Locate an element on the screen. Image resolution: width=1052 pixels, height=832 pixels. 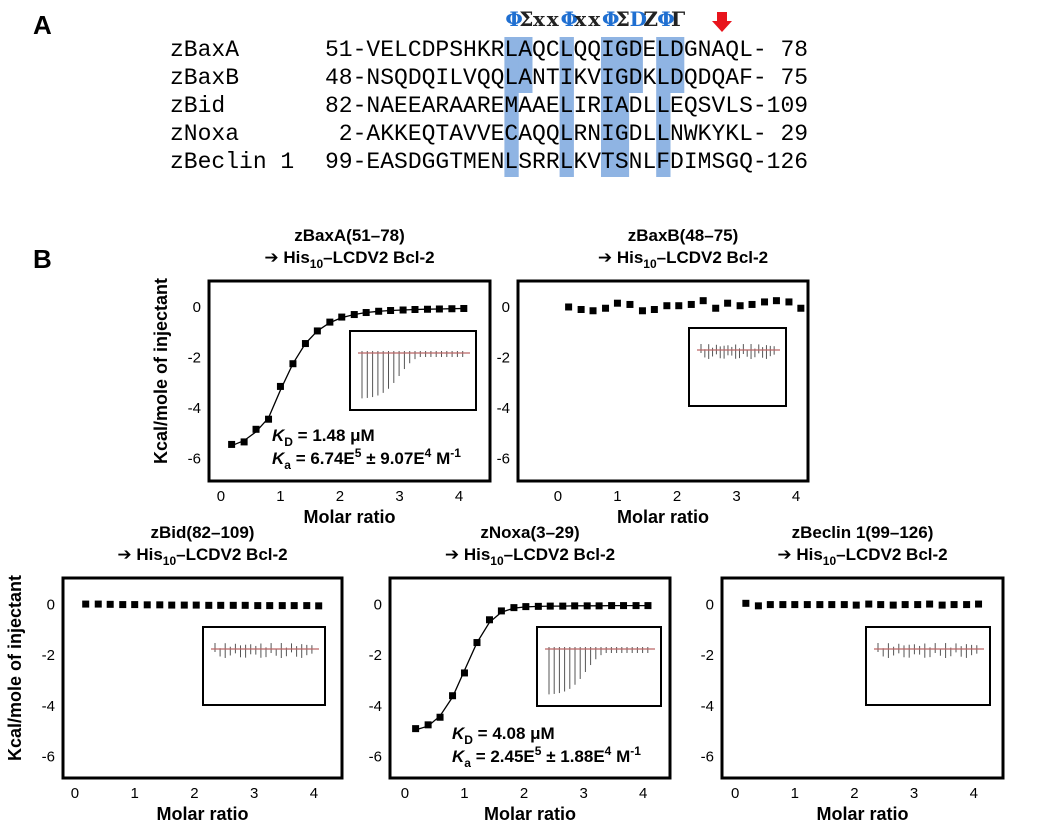
y-axis-label: Kcal/mole of injectant is located at coordinates (161, 371).